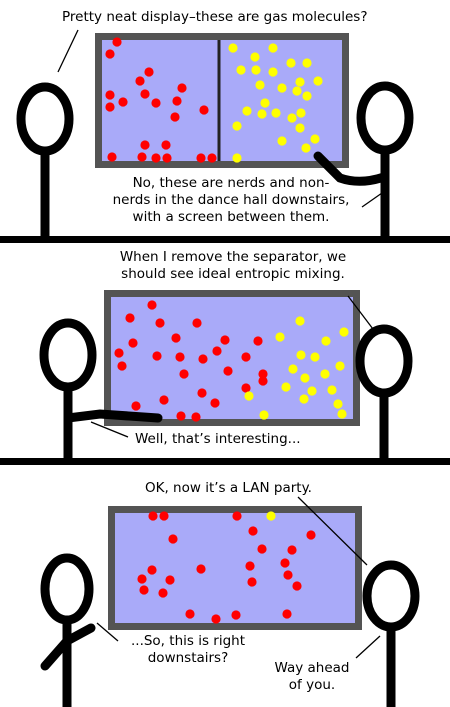  I want to click on speech-pointer-2b, so click(109, 429).